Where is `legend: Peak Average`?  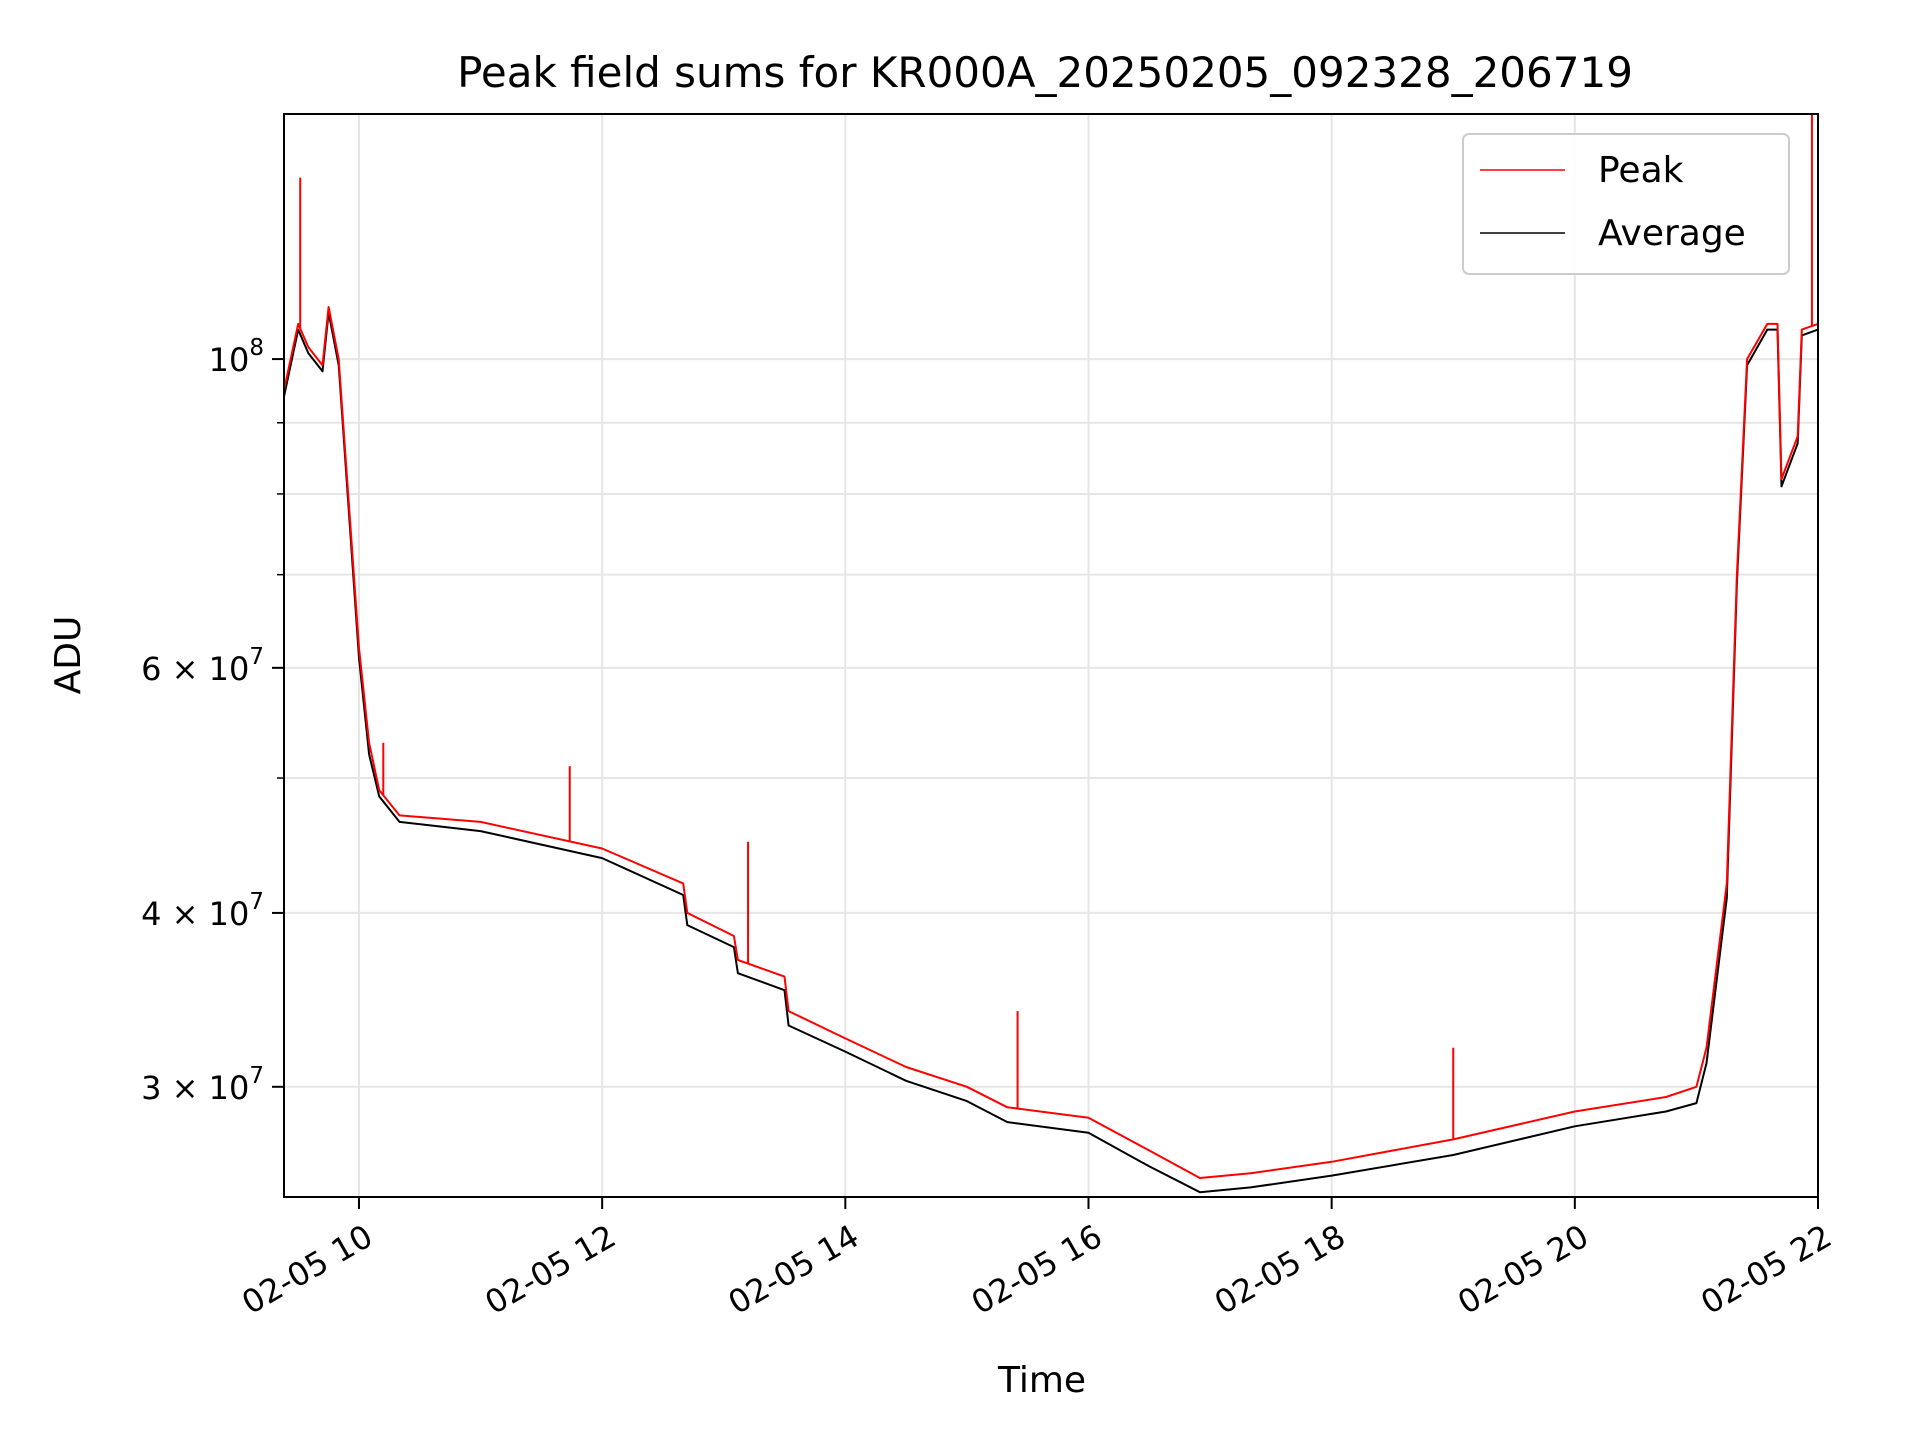 legend: Peak Average is located at coordinates (1626, 204).